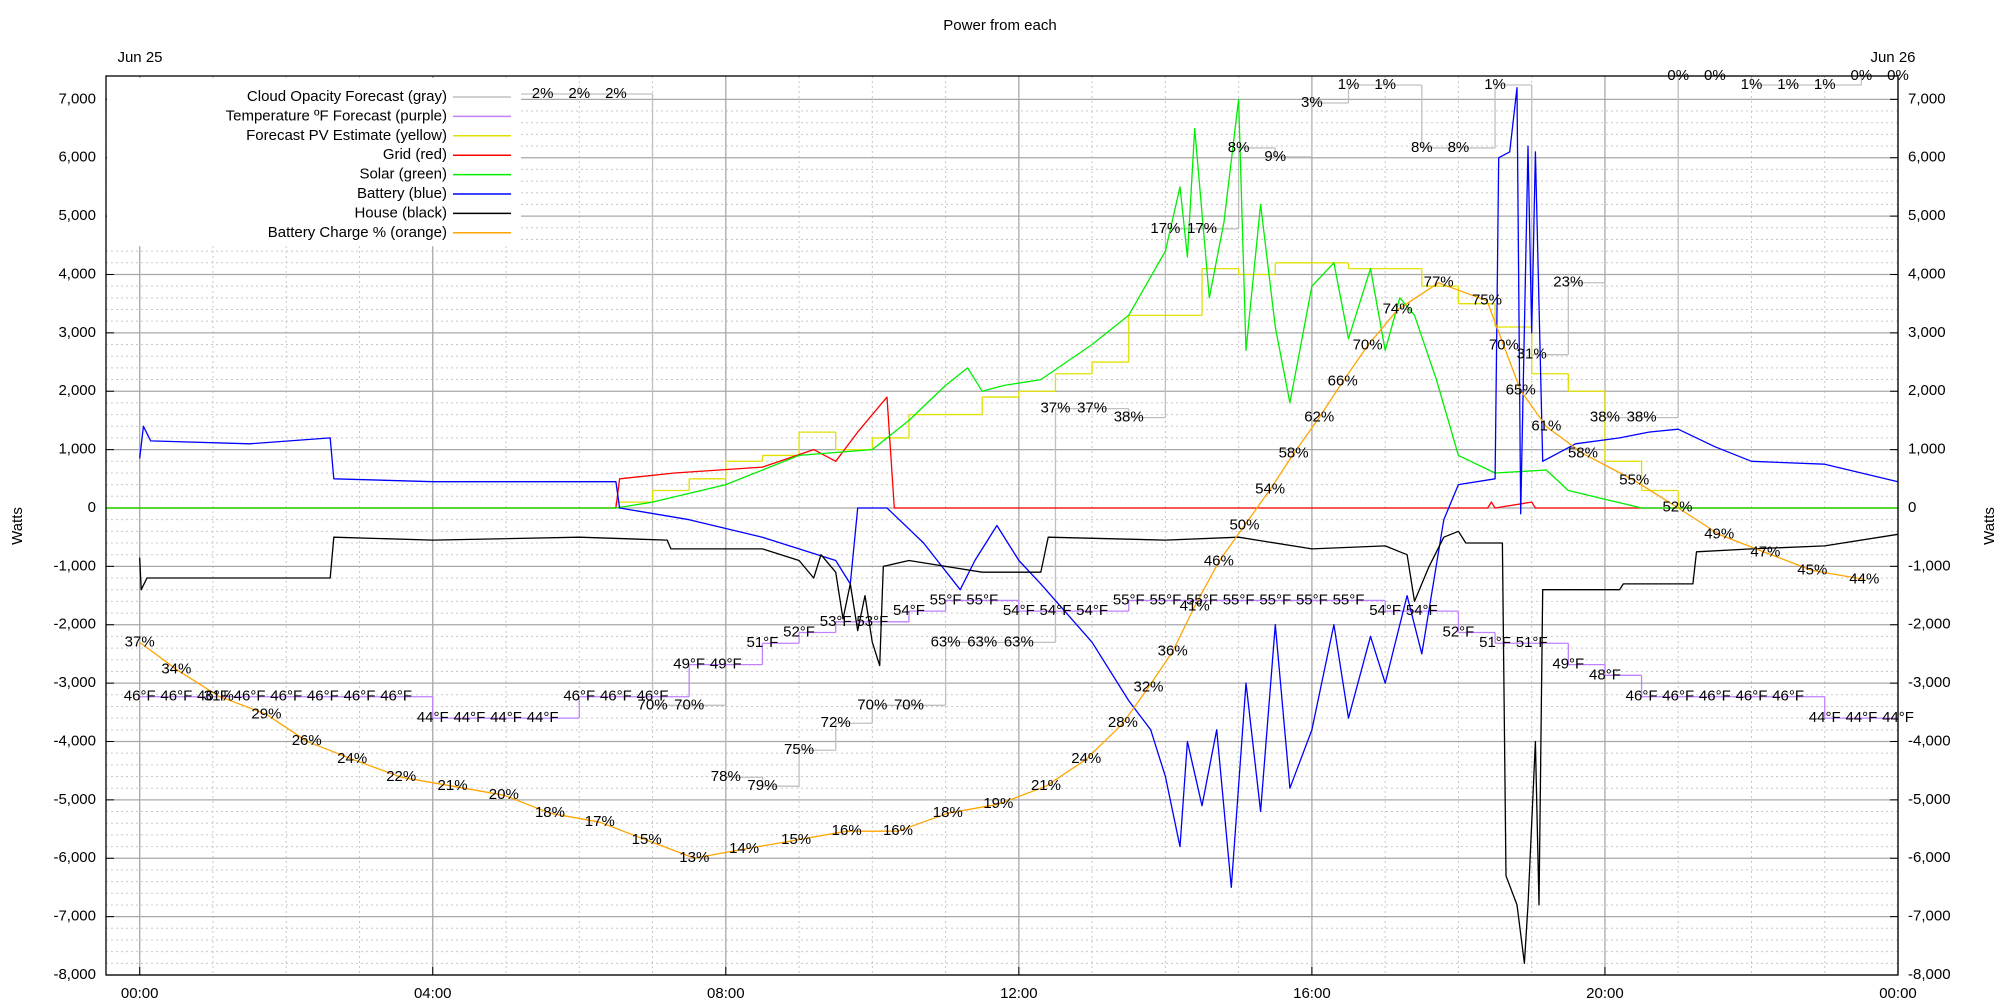 This screenshot has height=1000, width=2000. I want to click on data-label: 77%, so click(1439, 282).